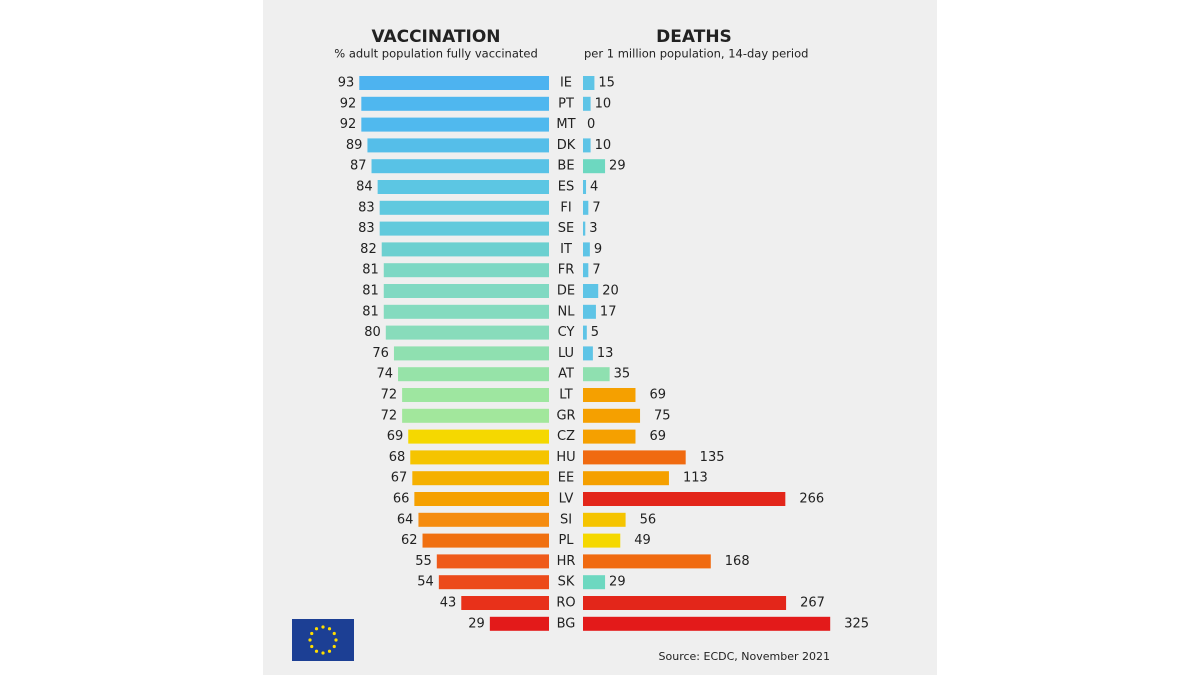 The image size is (1200, 675). What do you see at coordinates (435, 37) in the screenshot?
I see `left-title: VACCINATION` at bounding box center [435, 37].